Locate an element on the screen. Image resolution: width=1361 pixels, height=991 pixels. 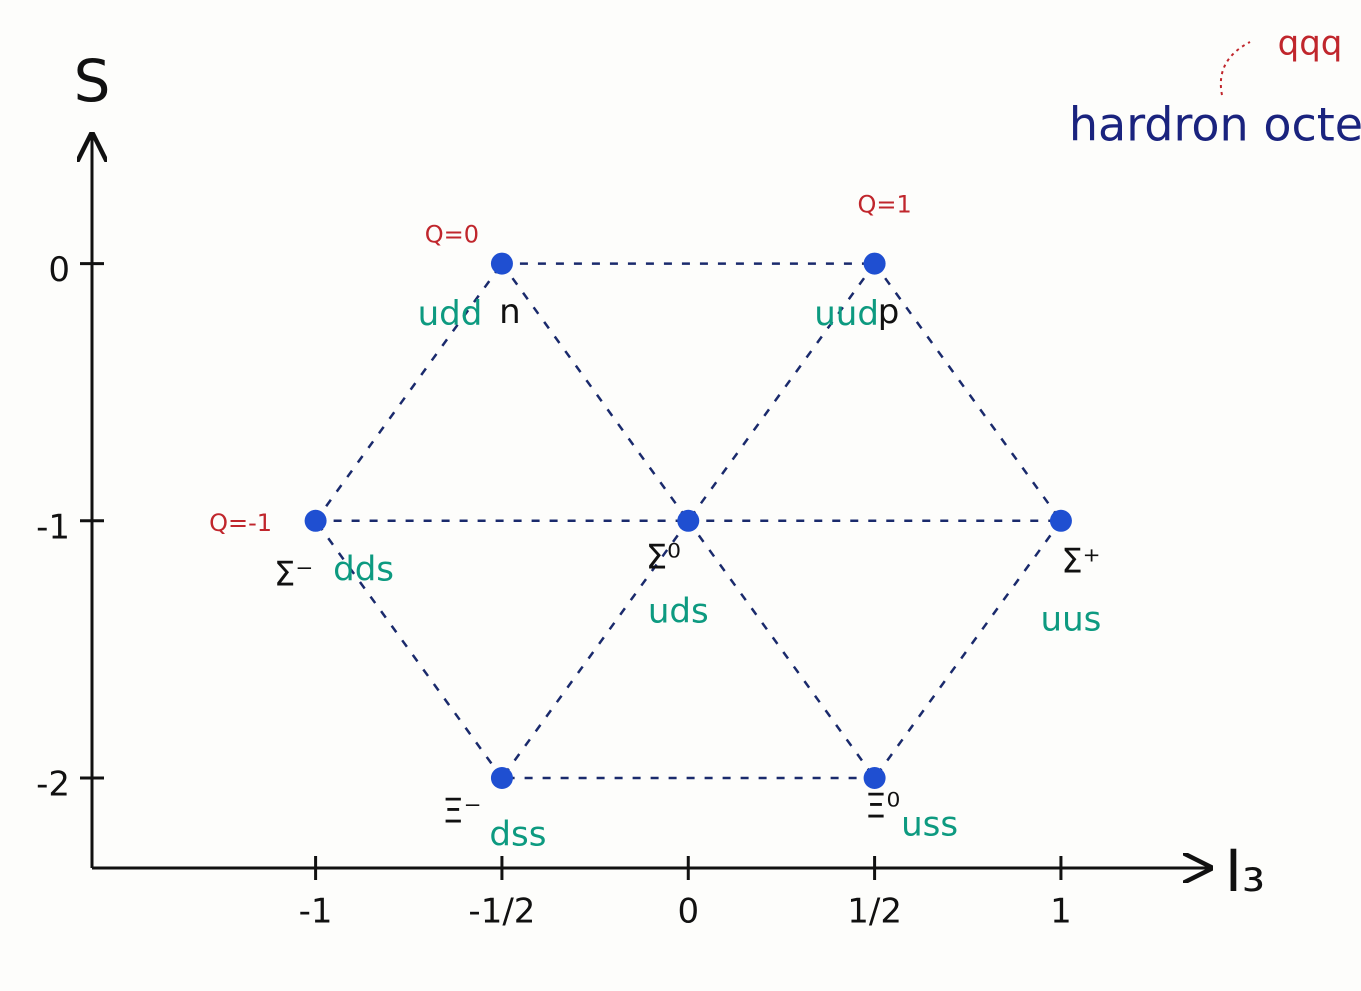
particle-name: Σ⁺ is located at coordinates (1080, 561).